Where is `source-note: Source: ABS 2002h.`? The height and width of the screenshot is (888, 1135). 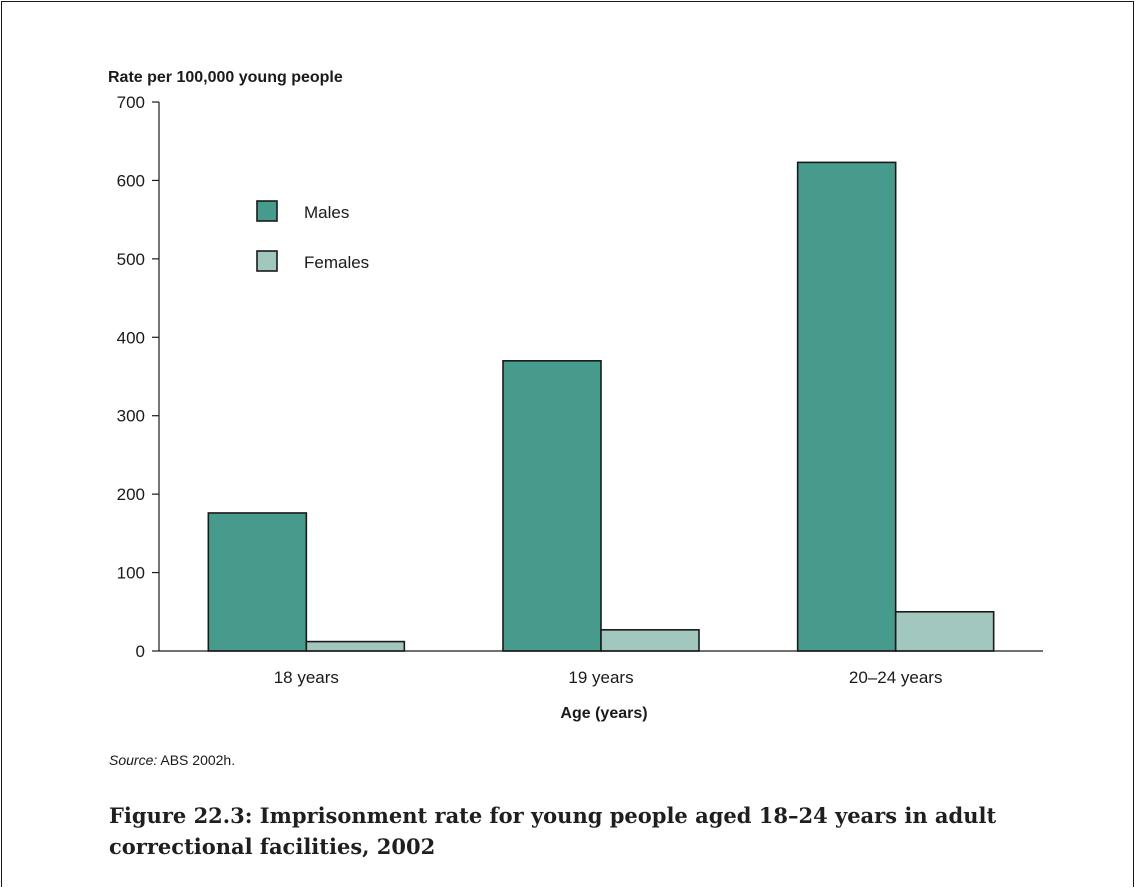 source-note: Source: ABS 2002h. is located at coordinates (172, 760).